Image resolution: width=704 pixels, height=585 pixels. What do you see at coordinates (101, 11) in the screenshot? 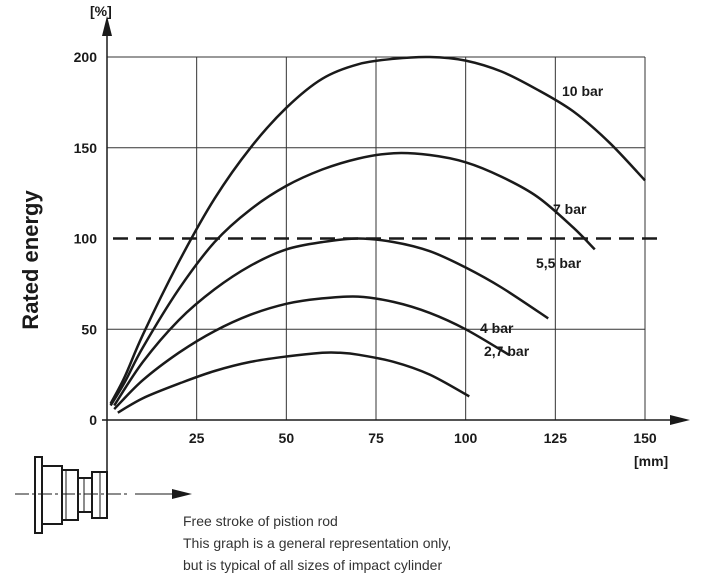
I see `y-unit-label: [%]` at bounding box center [101, 11].